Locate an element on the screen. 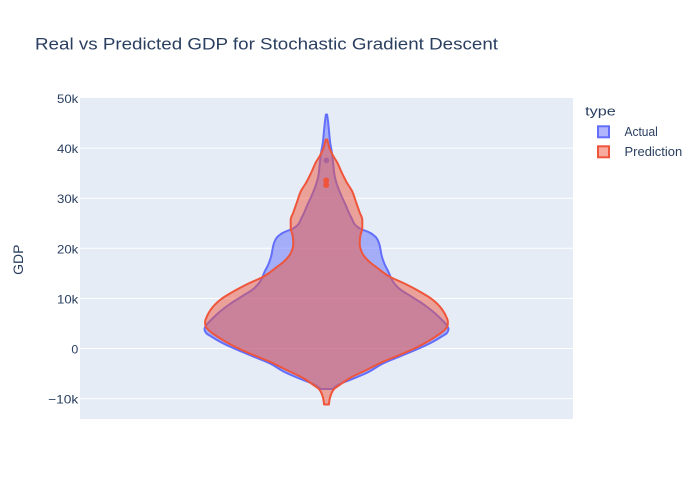 Image resolution: width=700 pixels, height=500 pixels. svg-text: Prediction is located at coordinates (654, 152).